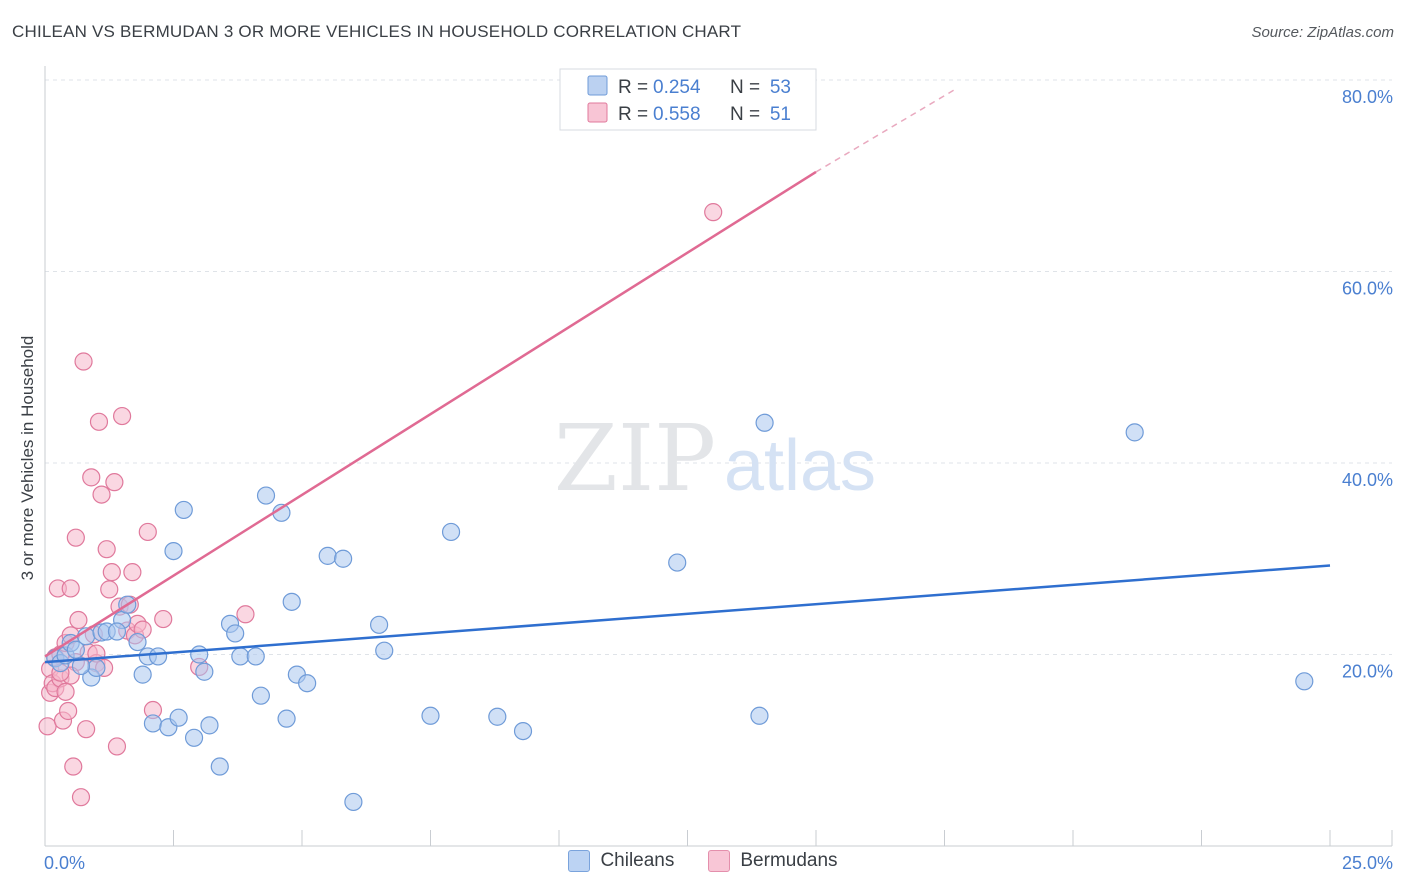  I want to click on watermark-atlas: atlas, so click(800, 466).